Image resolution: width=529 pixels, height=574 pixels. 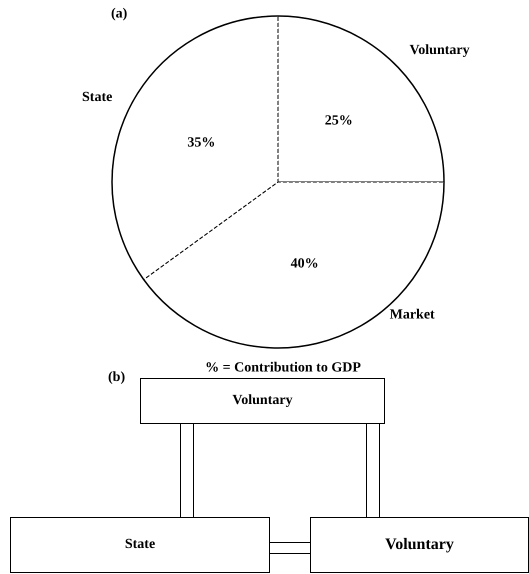 What do you see at coordinates (119, 14) in the screenshot?
I see `chart-title: (a)` at bounding box center [119, 14].